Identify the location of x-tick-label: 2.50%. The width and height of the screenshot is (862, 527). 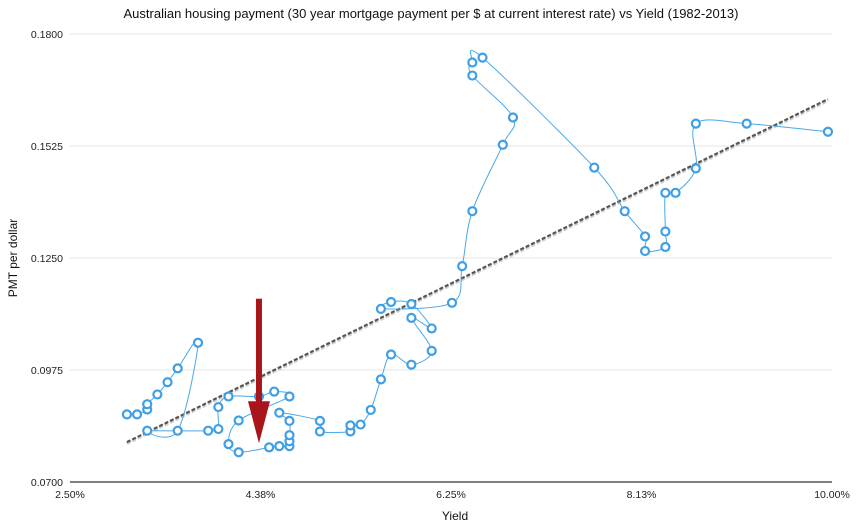
(70, 495).